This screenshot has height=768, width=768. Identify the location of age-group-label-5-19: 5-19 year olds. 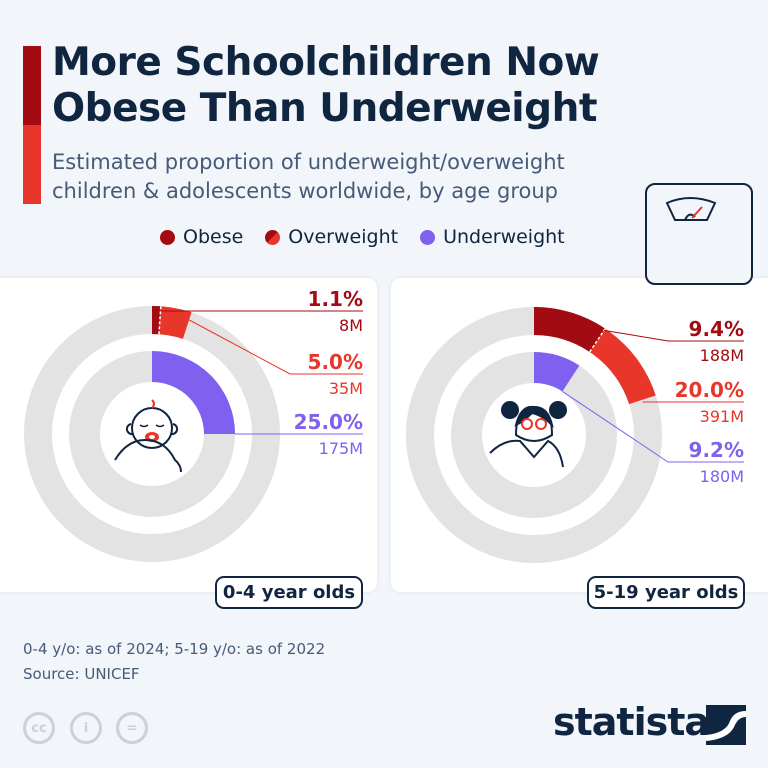
(666, 592).